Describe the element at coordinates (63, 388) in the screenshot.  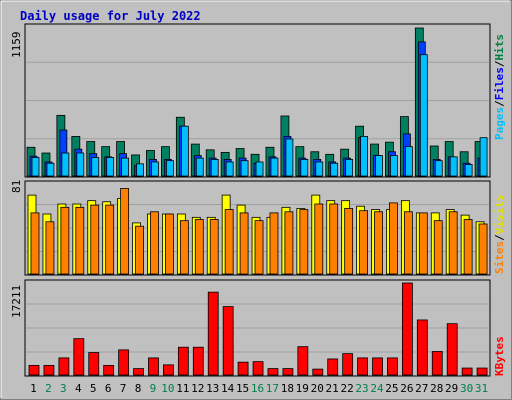
I see `x-tick-label: 3` at that location.